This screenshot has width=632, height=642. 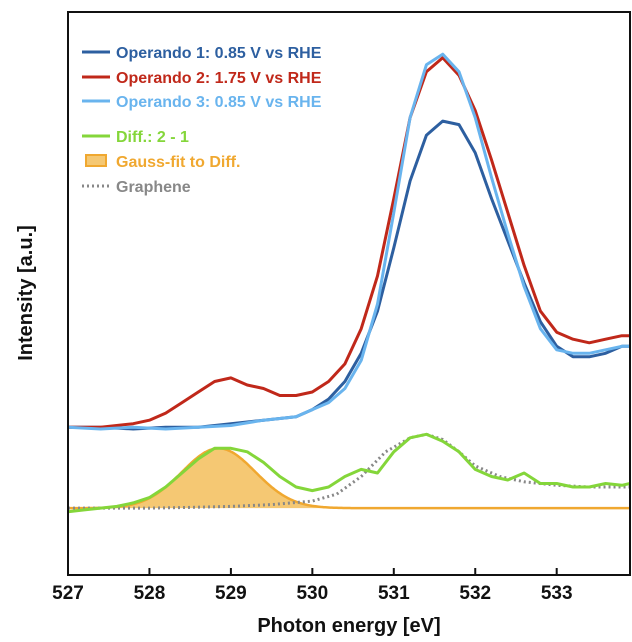 What do you see at coordinates (349, 478) in the screenshot?
I see `gauss-fit-area` at bounding box center [349, 478].